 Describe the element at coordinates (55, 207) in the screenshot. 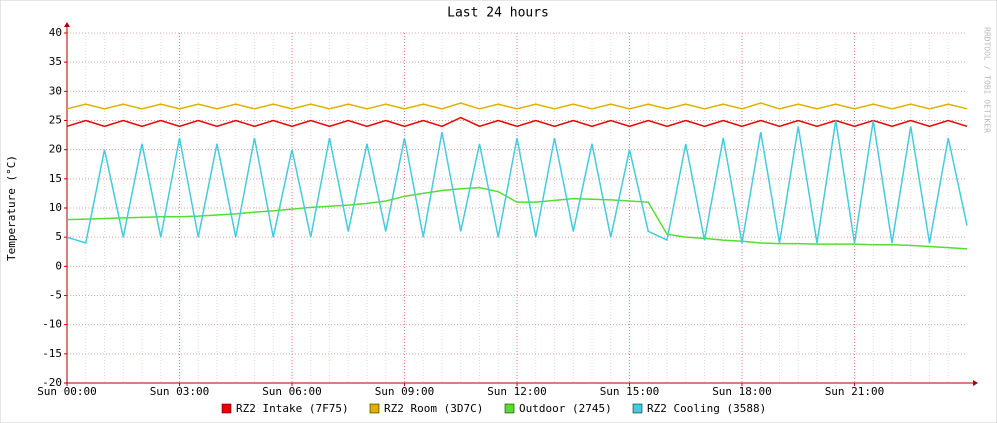

I see `y-tick-label: 10` at that location.